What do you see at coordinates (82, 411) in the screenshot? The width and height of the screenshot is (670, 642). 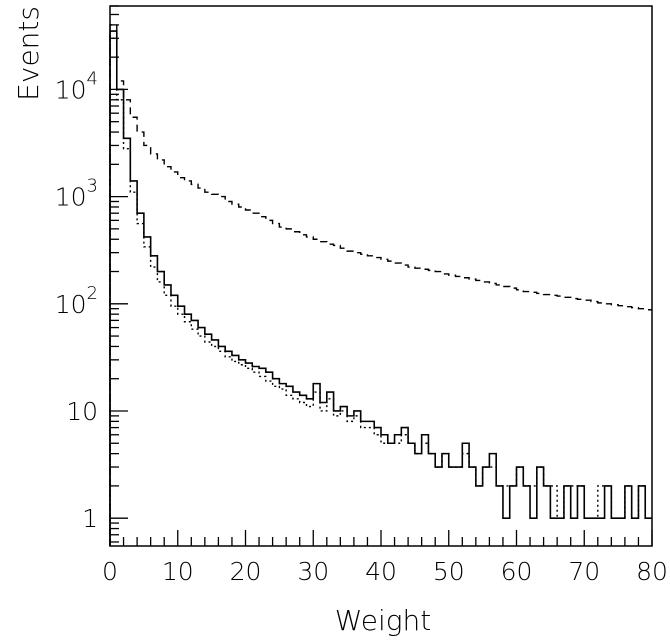 I see `y-tick-label: 10` at bounding box center [82, 411].